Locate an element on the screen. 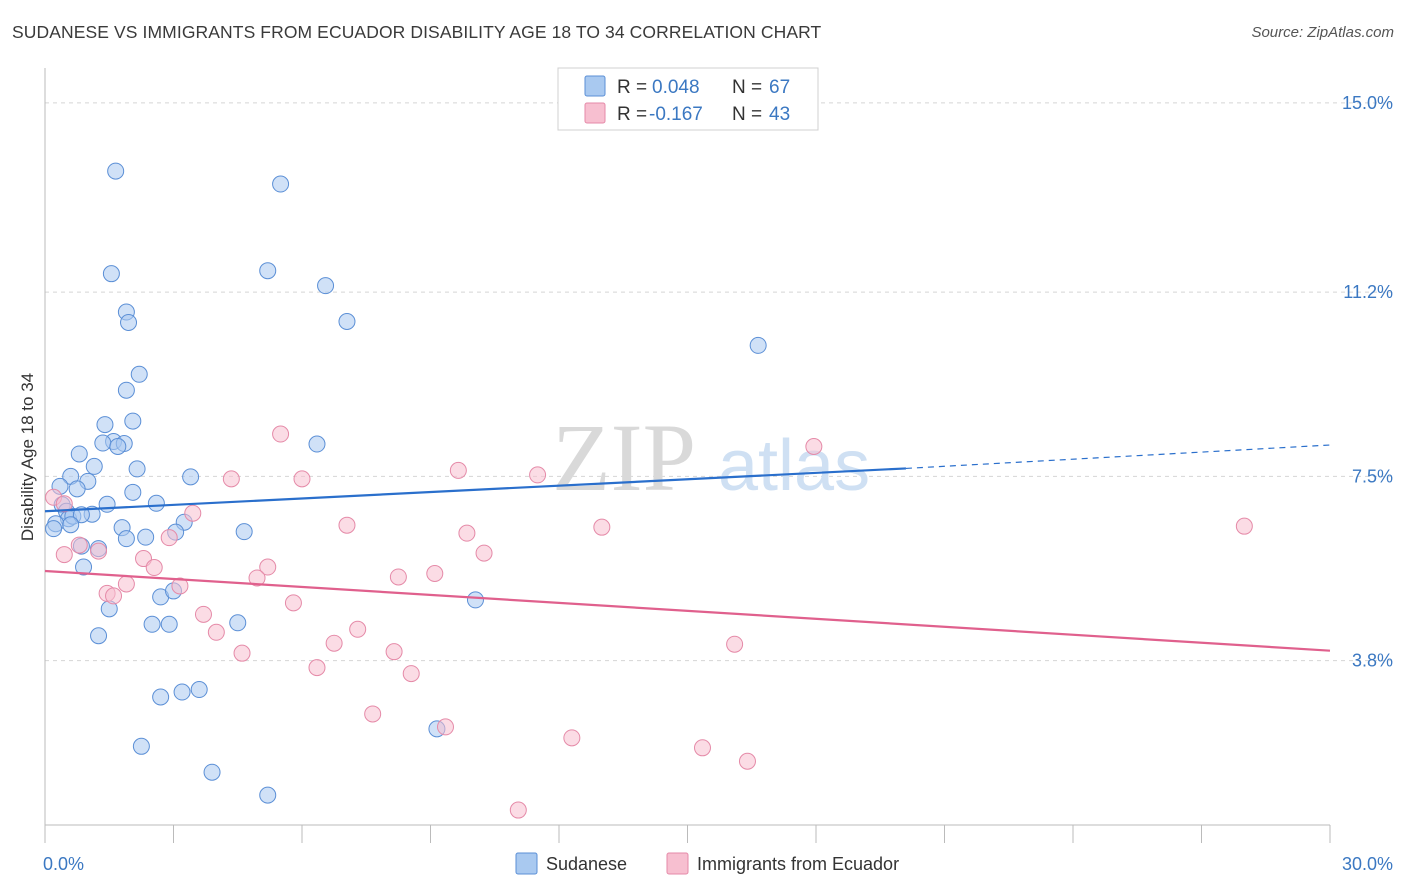  x-tick-labels: 0.0% 30.0% is located at coordinates (718, 864).